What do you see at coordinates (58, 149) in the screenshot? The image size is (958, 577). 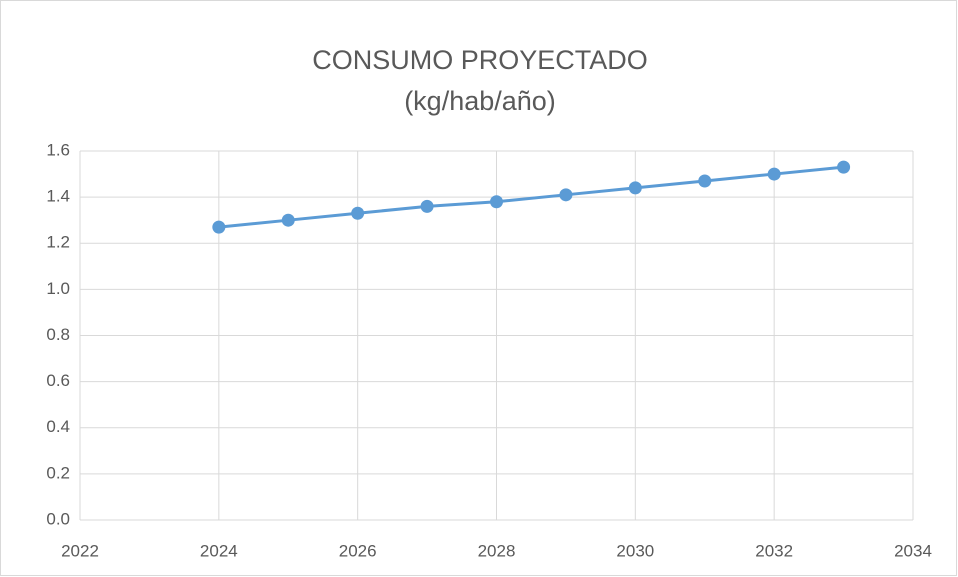 I see `y-tick-label: 1.6` at bounding box center [58, 149].